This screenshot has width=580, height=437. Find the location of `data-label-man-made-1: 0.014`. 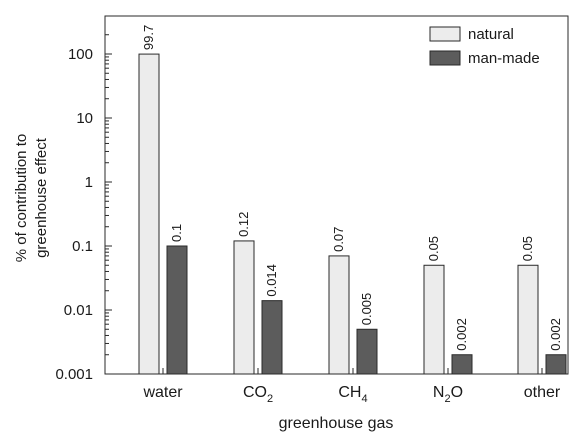

data-label-man-made-1: 0.014 is located at coordinates (271, 280).